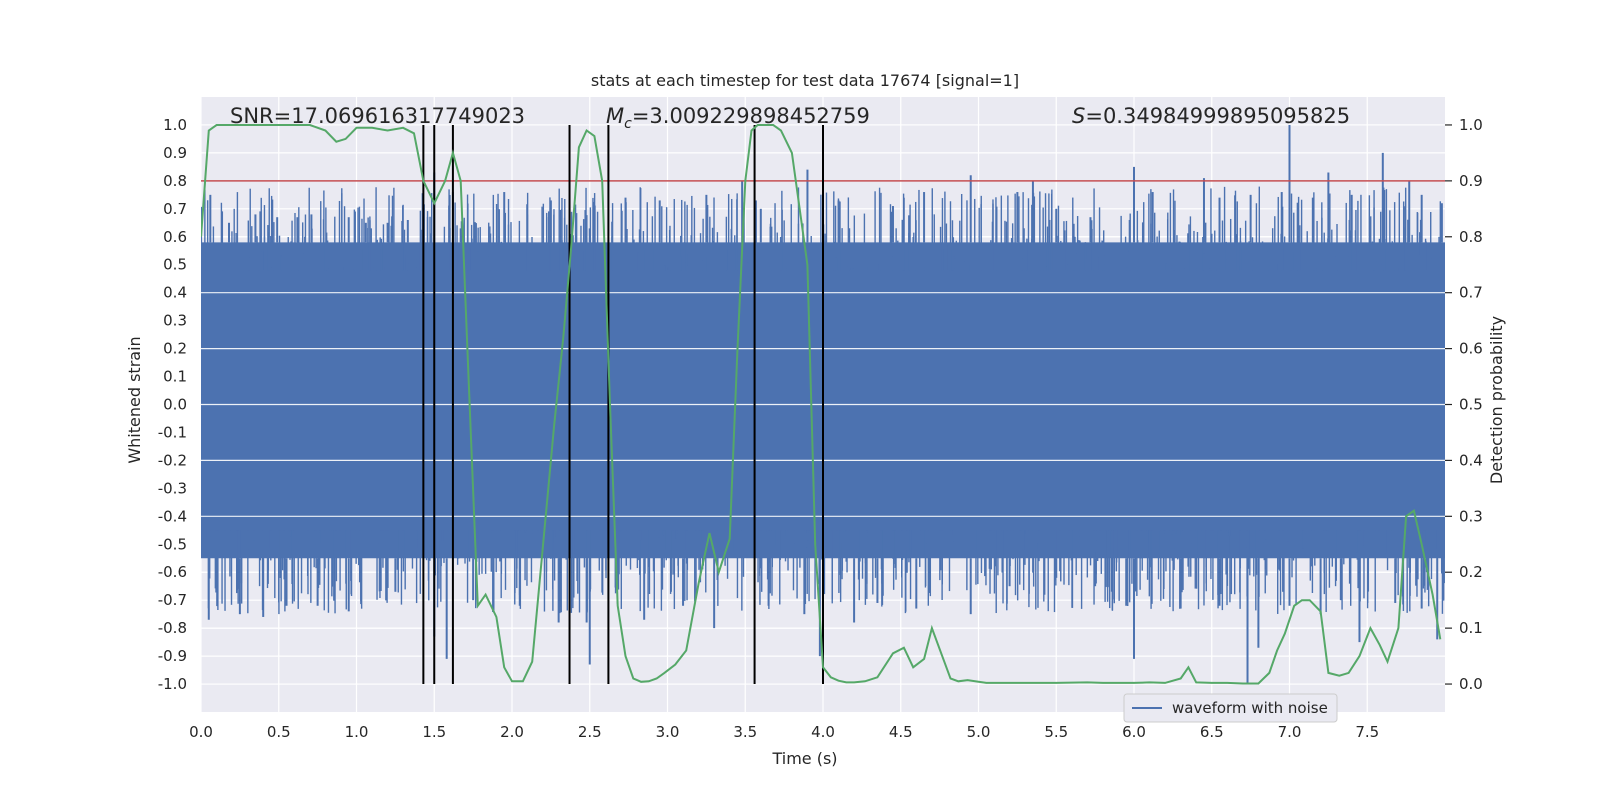 The image size is (1600, 800). What do you see at coordinates (134, 399) in the screenshot?
I see `y-axis-label: Whitened strain` at bounding box center [134, 399].